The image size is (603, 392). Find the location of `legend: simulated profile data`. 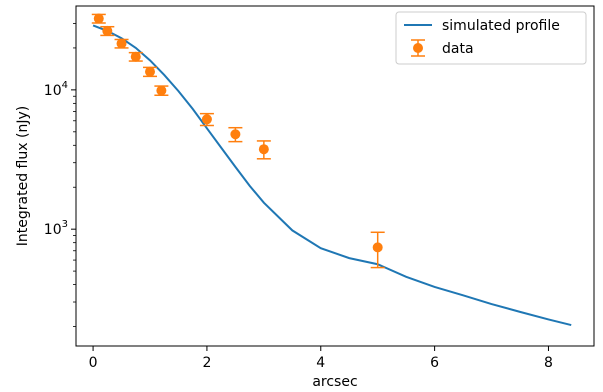

legend: simulated profile data is located at coordinates (491, 38).